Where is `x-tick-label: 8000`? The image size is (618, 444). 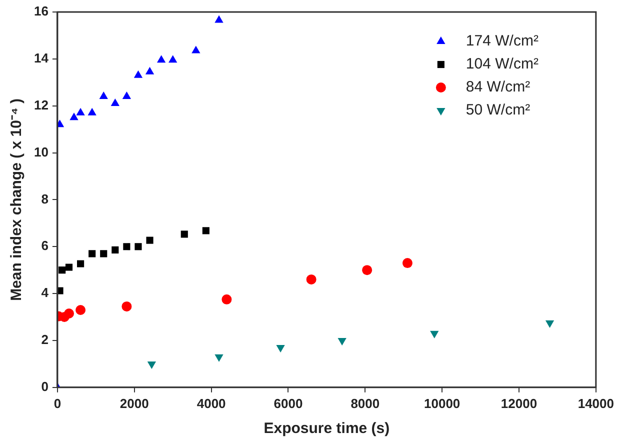
x-tick-label: 8000 is located at coordinates (365, 403).